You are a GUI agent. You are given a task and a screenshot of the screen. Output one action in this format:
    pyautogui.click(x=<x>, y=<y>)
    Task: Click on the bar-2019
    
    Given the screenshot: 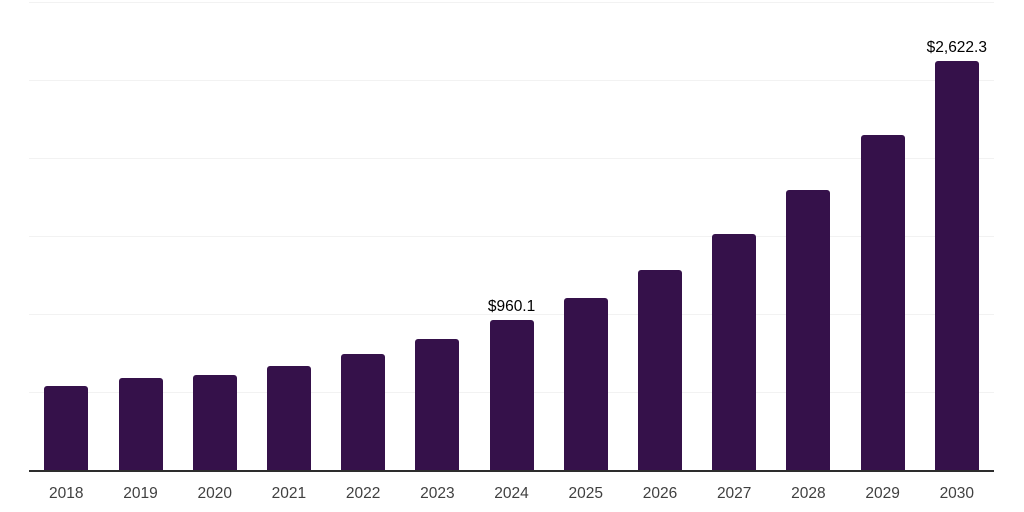 What is the action you would take?
    pyautogui.click(x=140, y=424)
    